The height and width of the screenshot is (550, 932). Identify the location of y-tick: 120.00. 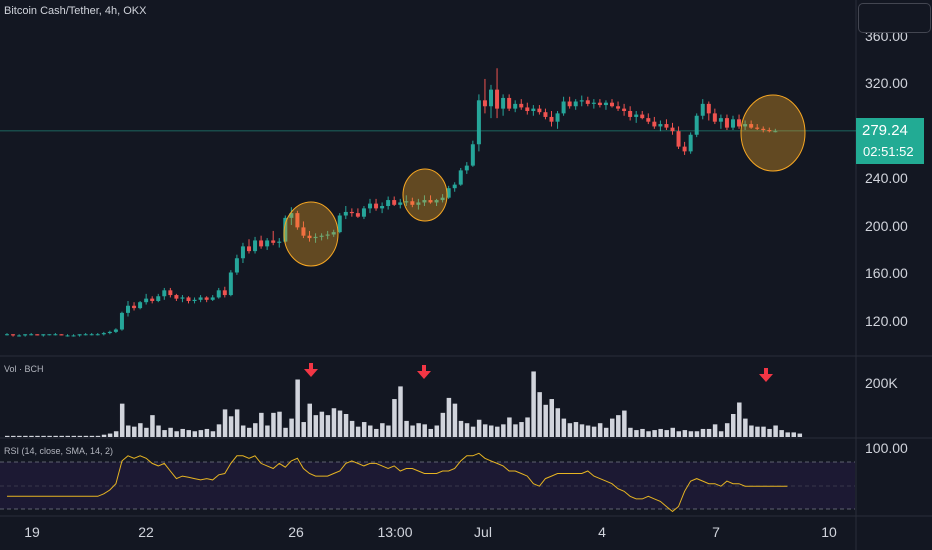
(886, 321).